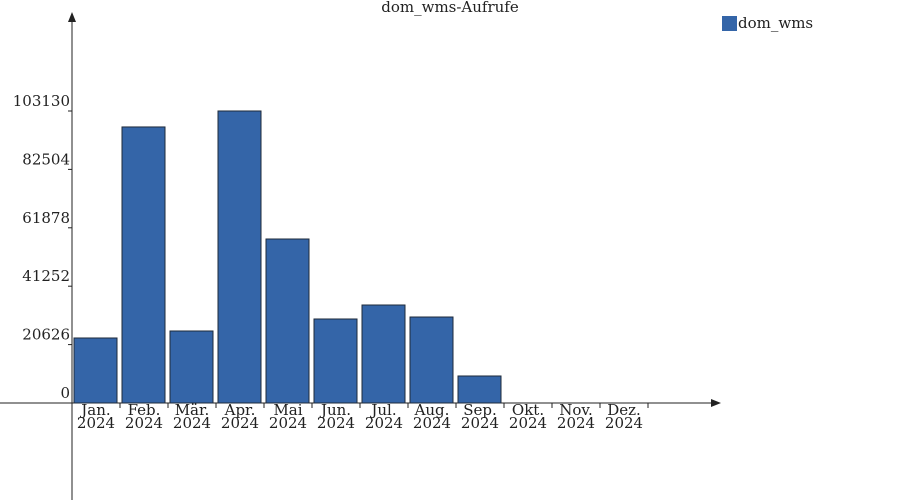  Describe the element at coordinates (46, 335) in the screenshot. I see `y-tick-label: 20626` at that location.